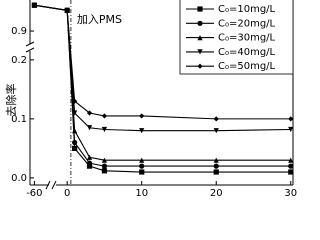 This screenshot has height=240, width=320. I want to click on annotation: 加入PMS, so click(99, 19).